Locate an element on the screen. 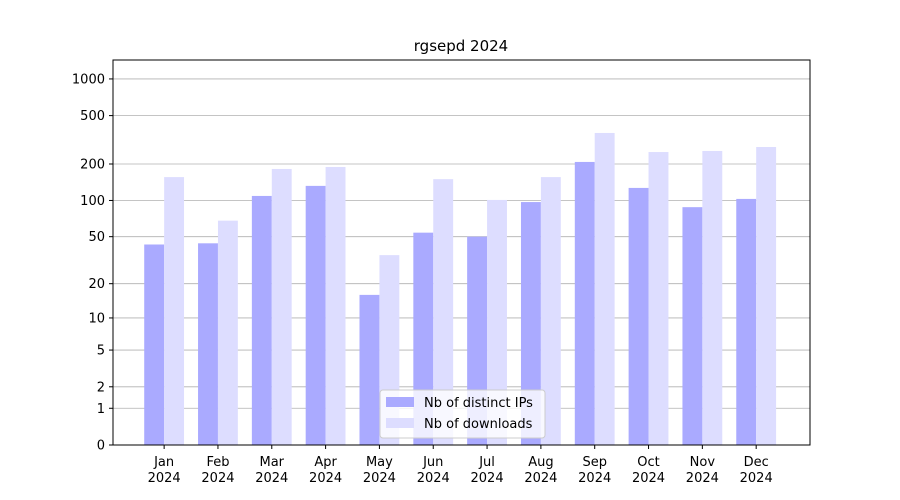 The height and width of the screenshot is (500, 900). x-tick-label: Sep 2024 is located at coordinates (594, 470).